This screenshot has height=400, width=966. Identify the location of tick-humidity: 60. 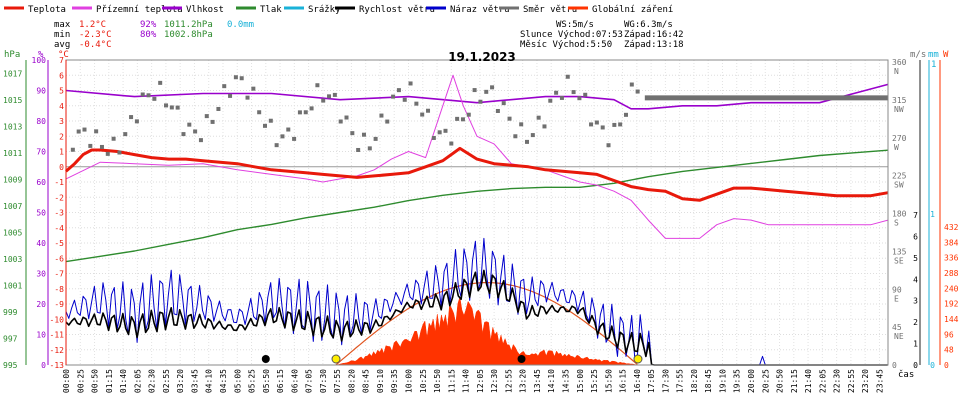
(41, 182).